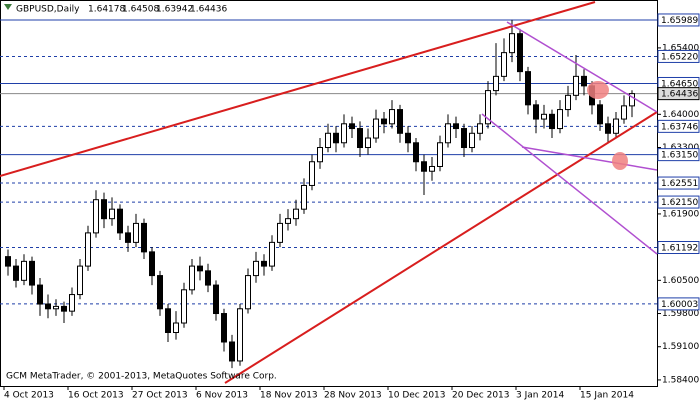 The image size is (700, 402). Describe the element at coordinates (540, 396) in the screenshot. I see `x-tick-label: 3 Jan 2014` at that location.